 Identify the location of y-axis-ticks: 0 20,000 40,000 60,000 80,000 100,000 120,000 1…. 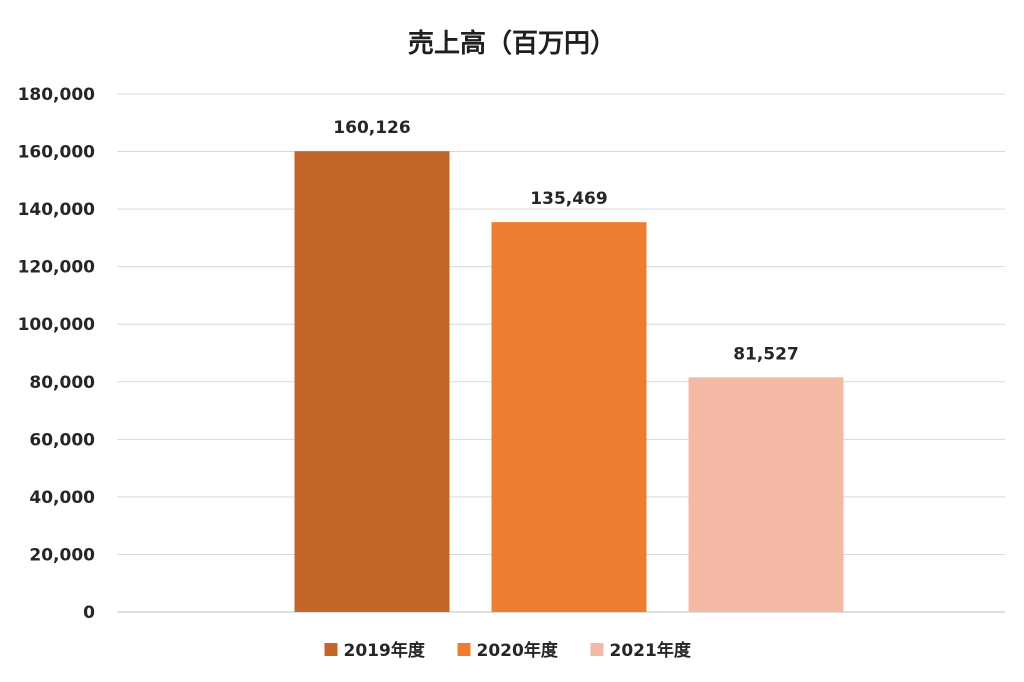
(57, 354).